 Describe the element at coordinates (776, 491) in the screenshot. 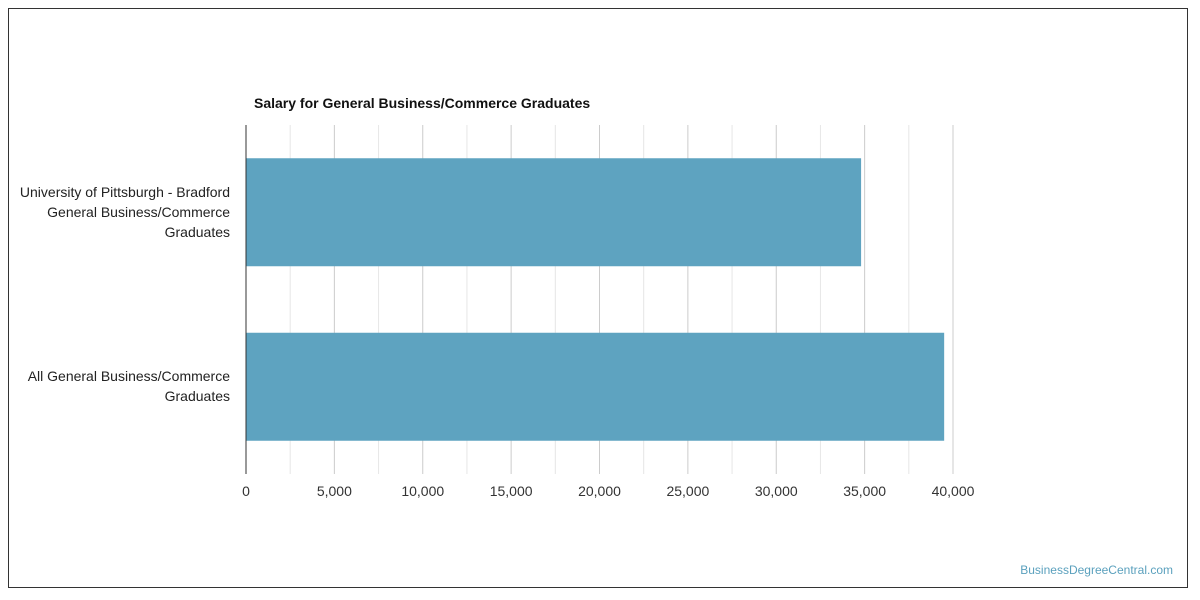

I see `x-tick-label: 30,000` at that location.